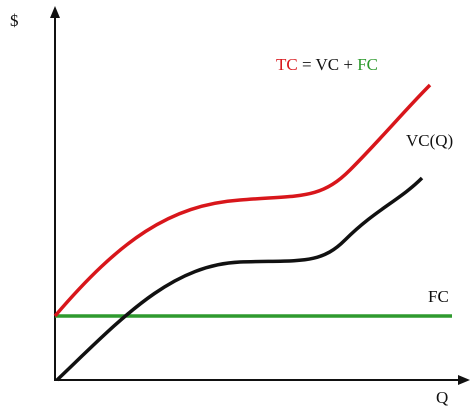 This screenshot has width=474, height=417. Describe the element at coordinates (429, 140) in the screenshot. I see `vc-label: VC(Q)` at that location.